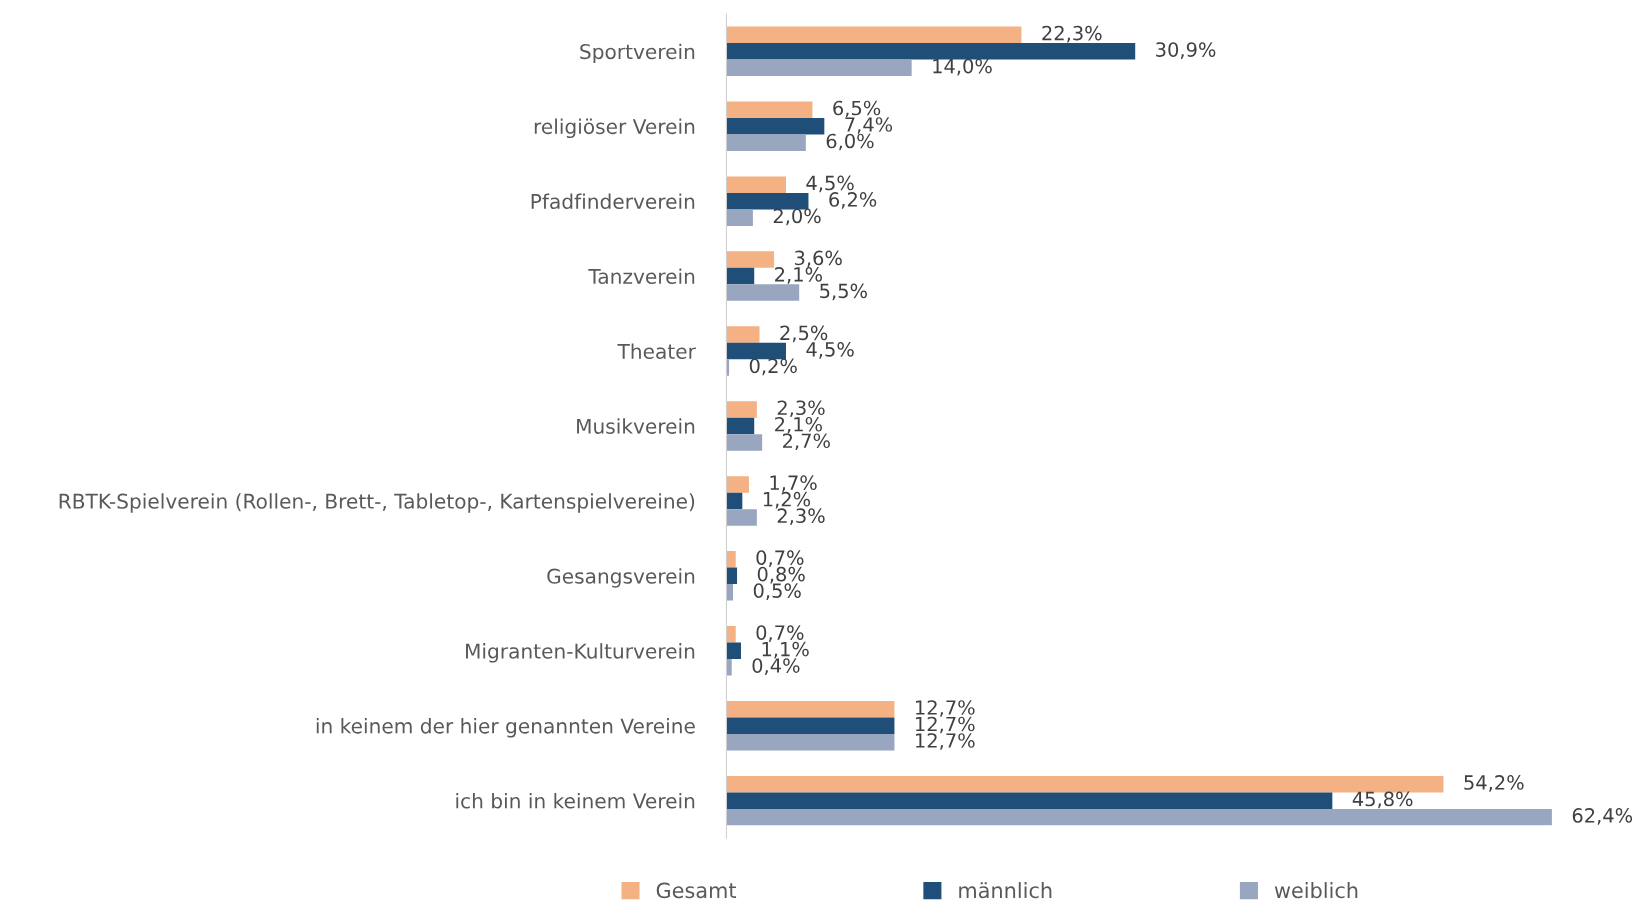 Image resolution: width=1651 pixels, height=921 pixels. Describe the element at coordinates (806, 442) in the screenshot. I see `data-label: 2,7%` at that location.